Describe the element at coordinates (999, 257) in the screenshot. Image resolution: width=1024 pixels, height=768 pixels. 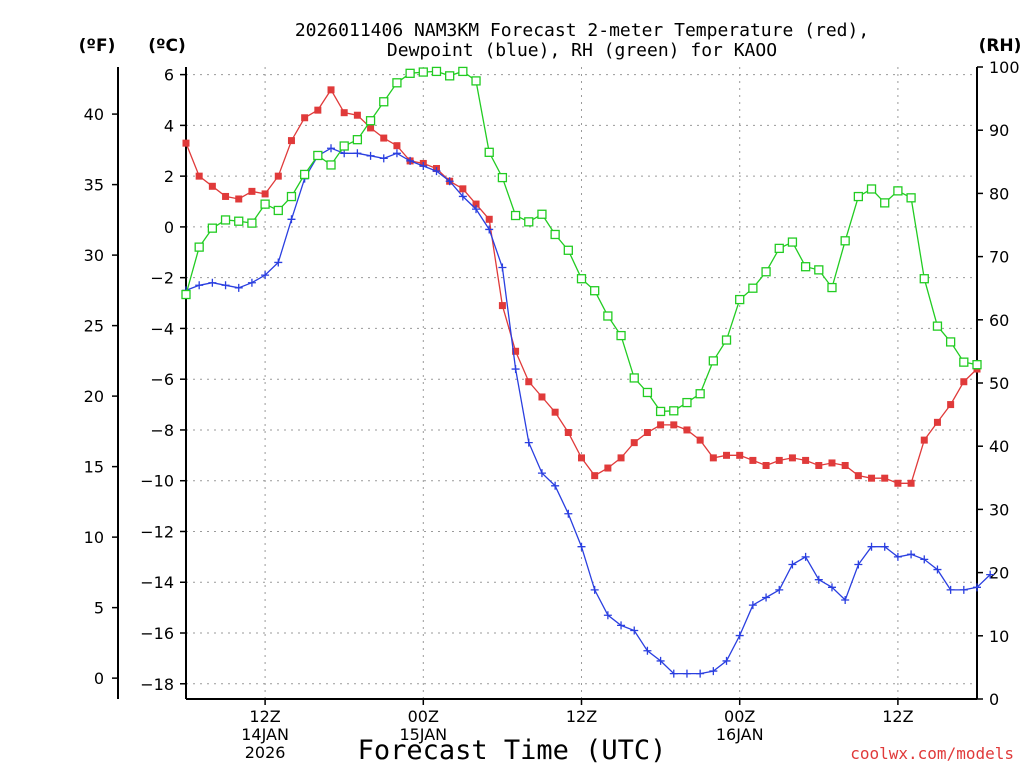
I see `rh-tick-label: 70` at that location.